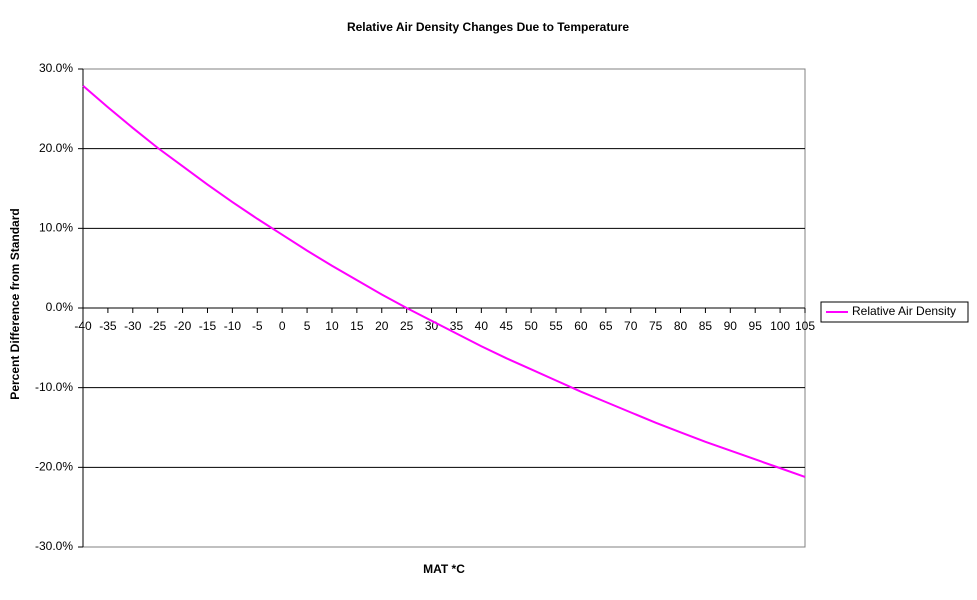  Describe the element at coordinates (56, 148) in the screenshot. I see `y-tick-label: 20.0%` at that location.